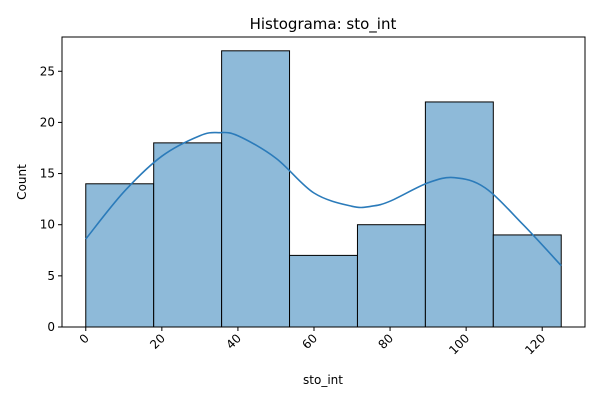 This screenshot has width=600, height=400. Describe the element at coordinates (84, 338) in the screenshot. I see `x-tick-label: 0` at that location.